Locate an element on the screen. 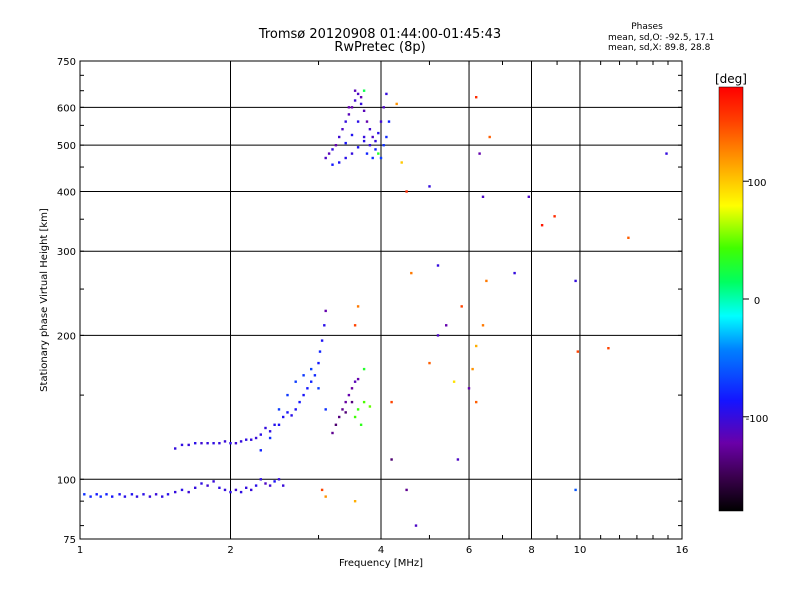  phases-o-stat: mean, sd,O: -92.5, 17.1 is located at coordinates (661, 38).